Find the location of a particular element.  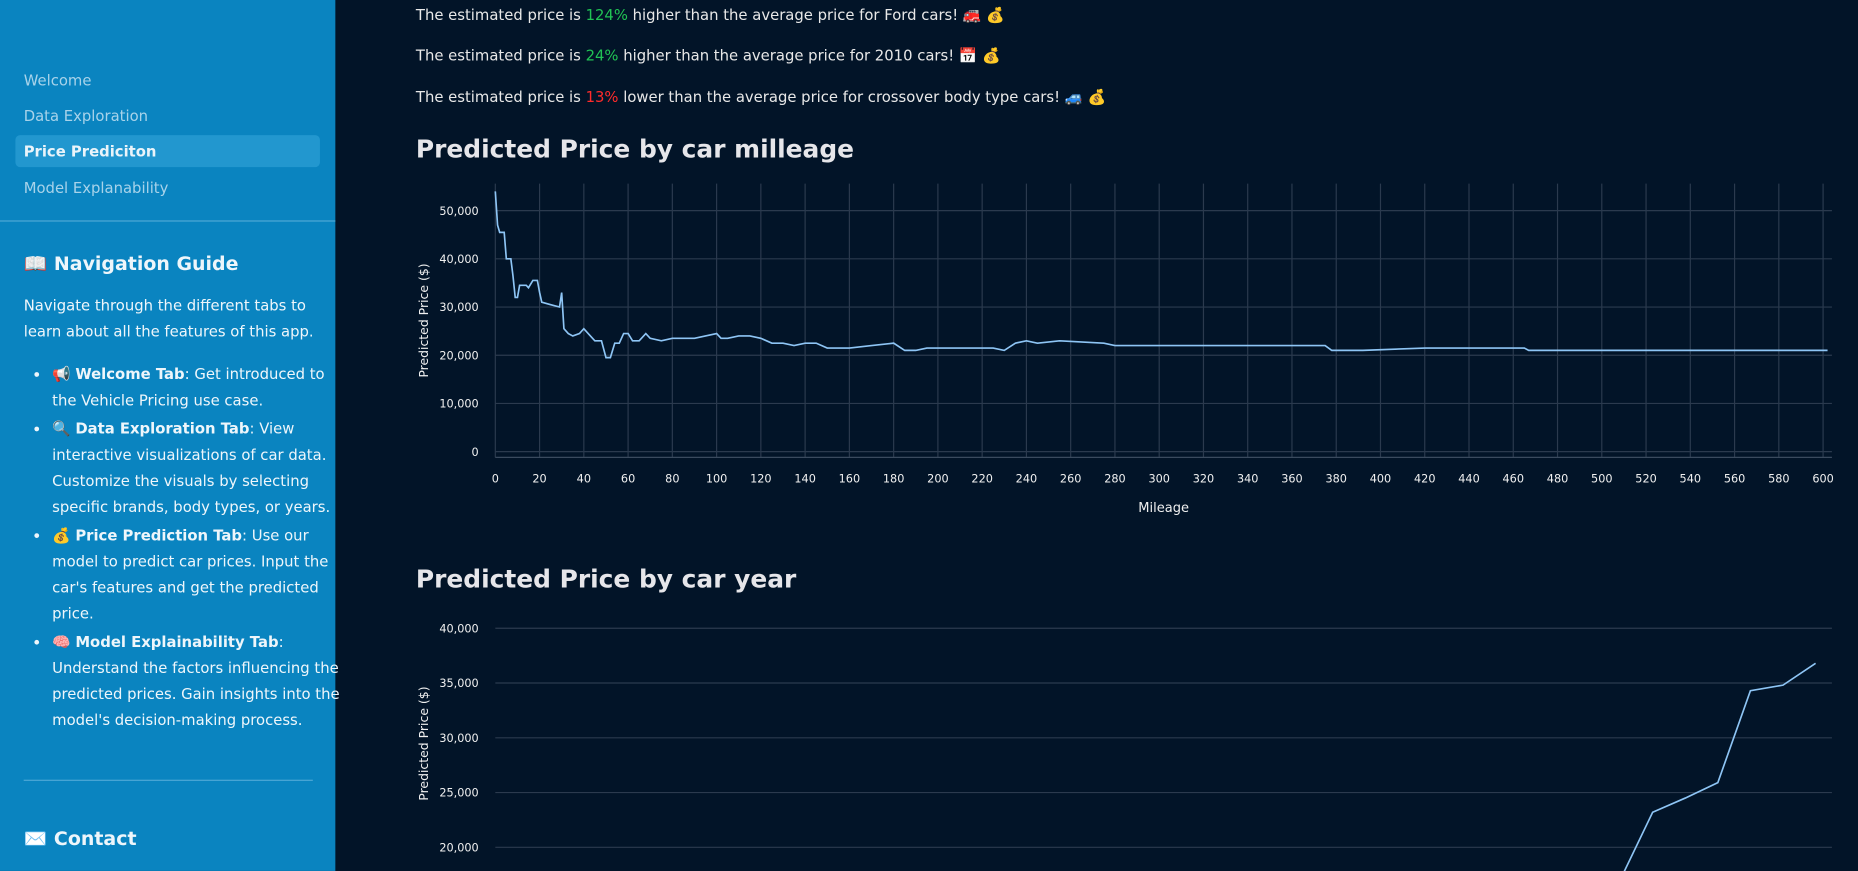

percent: 24% is located at coordinates (602, 55).